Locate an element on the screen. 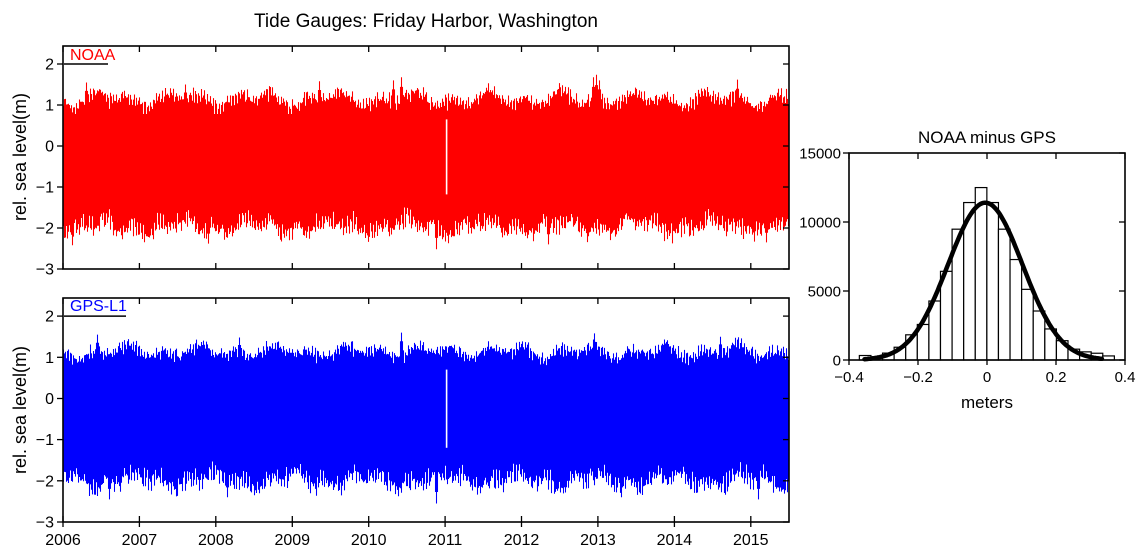 This screenshot has height=550, width=1144. x-tick-label: −0.4 is located at coordinates (849, 377).